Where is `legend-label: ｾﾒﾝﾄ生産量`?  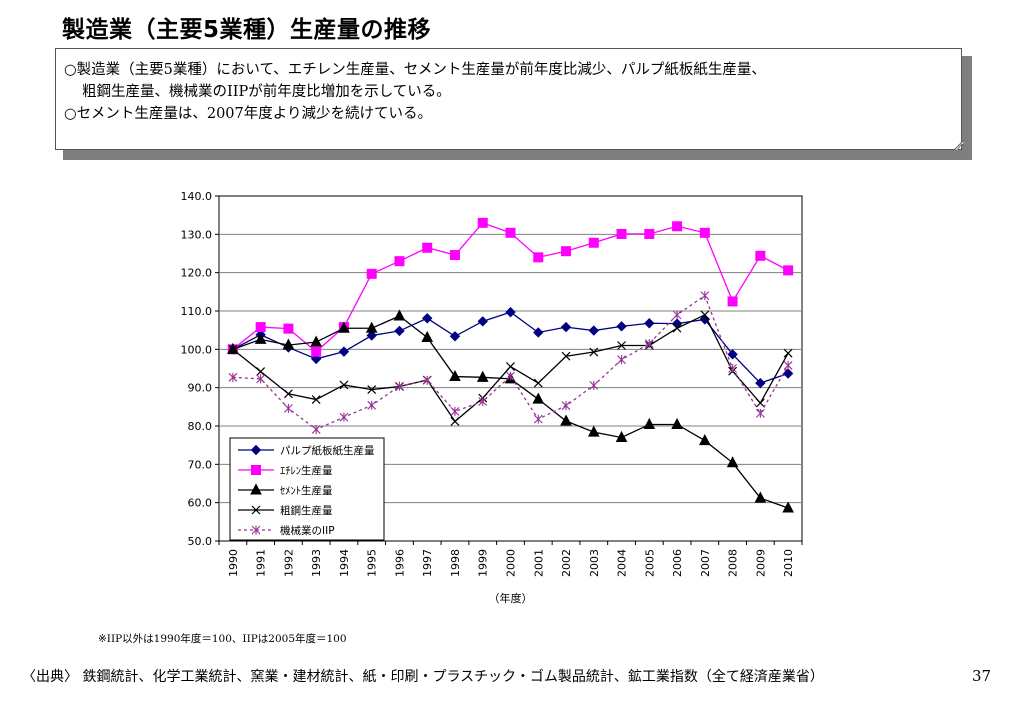
legend-label: ｾﾒﾝﾄ生産量 is located at coordinates (306, 490).